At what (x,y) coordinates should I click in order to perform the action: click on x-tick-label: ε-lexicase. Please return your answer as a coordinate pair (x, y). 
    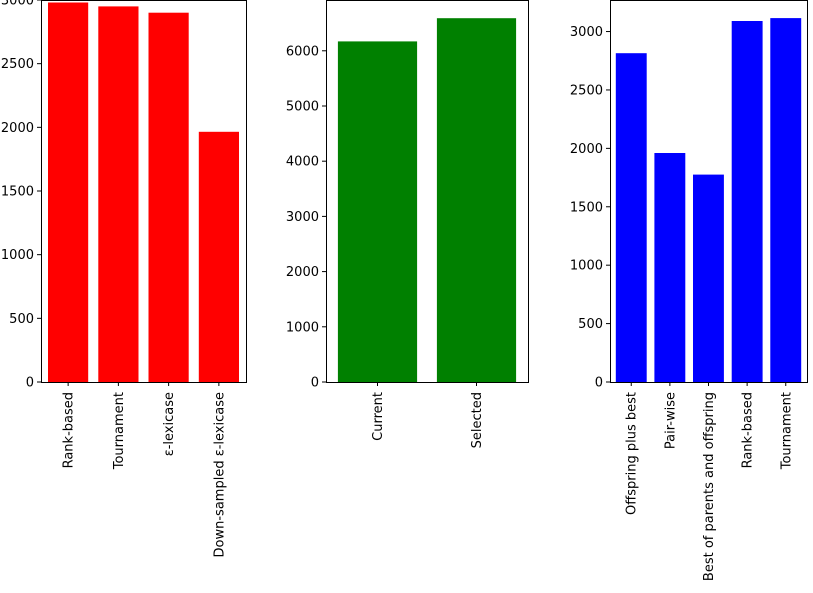
    Looking at the image, I should click on (169, 424).